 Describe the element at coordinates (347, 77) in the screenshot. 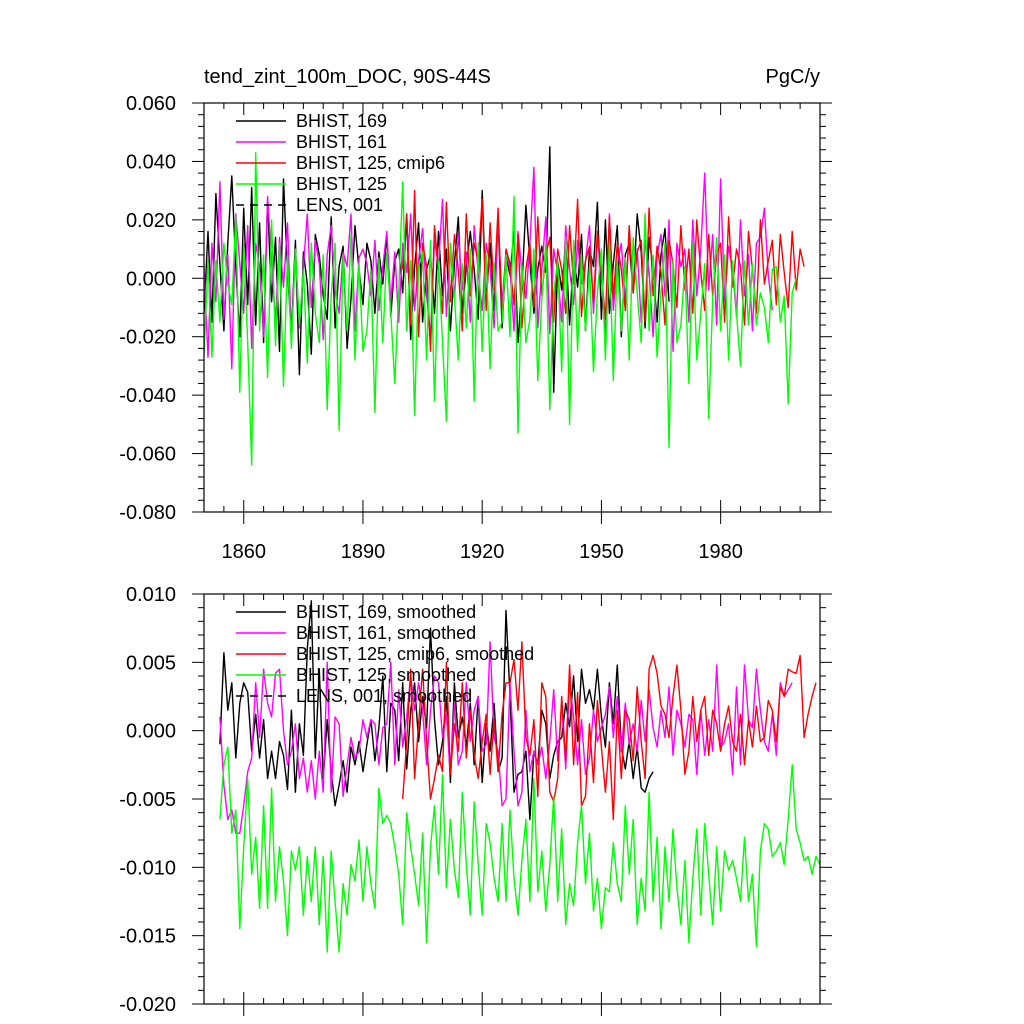

I see `chart-title: tend_zint_100m_DOC, 90S-44S` at that location.